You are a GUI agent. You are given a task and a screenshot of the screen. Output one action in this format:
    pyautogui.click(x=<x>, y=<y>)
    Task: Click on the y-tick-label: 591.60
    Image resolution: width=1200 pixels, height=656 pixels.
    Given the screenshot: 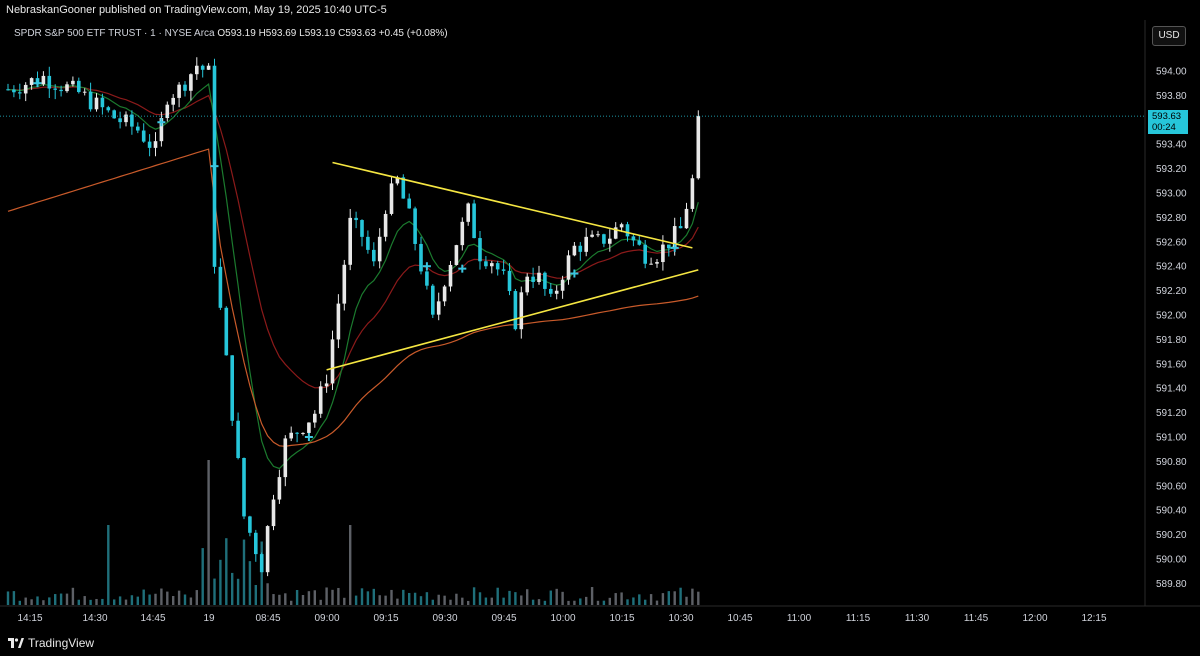 What is the action you would take?
    pyautogui.click(x=1171, y=364)
    